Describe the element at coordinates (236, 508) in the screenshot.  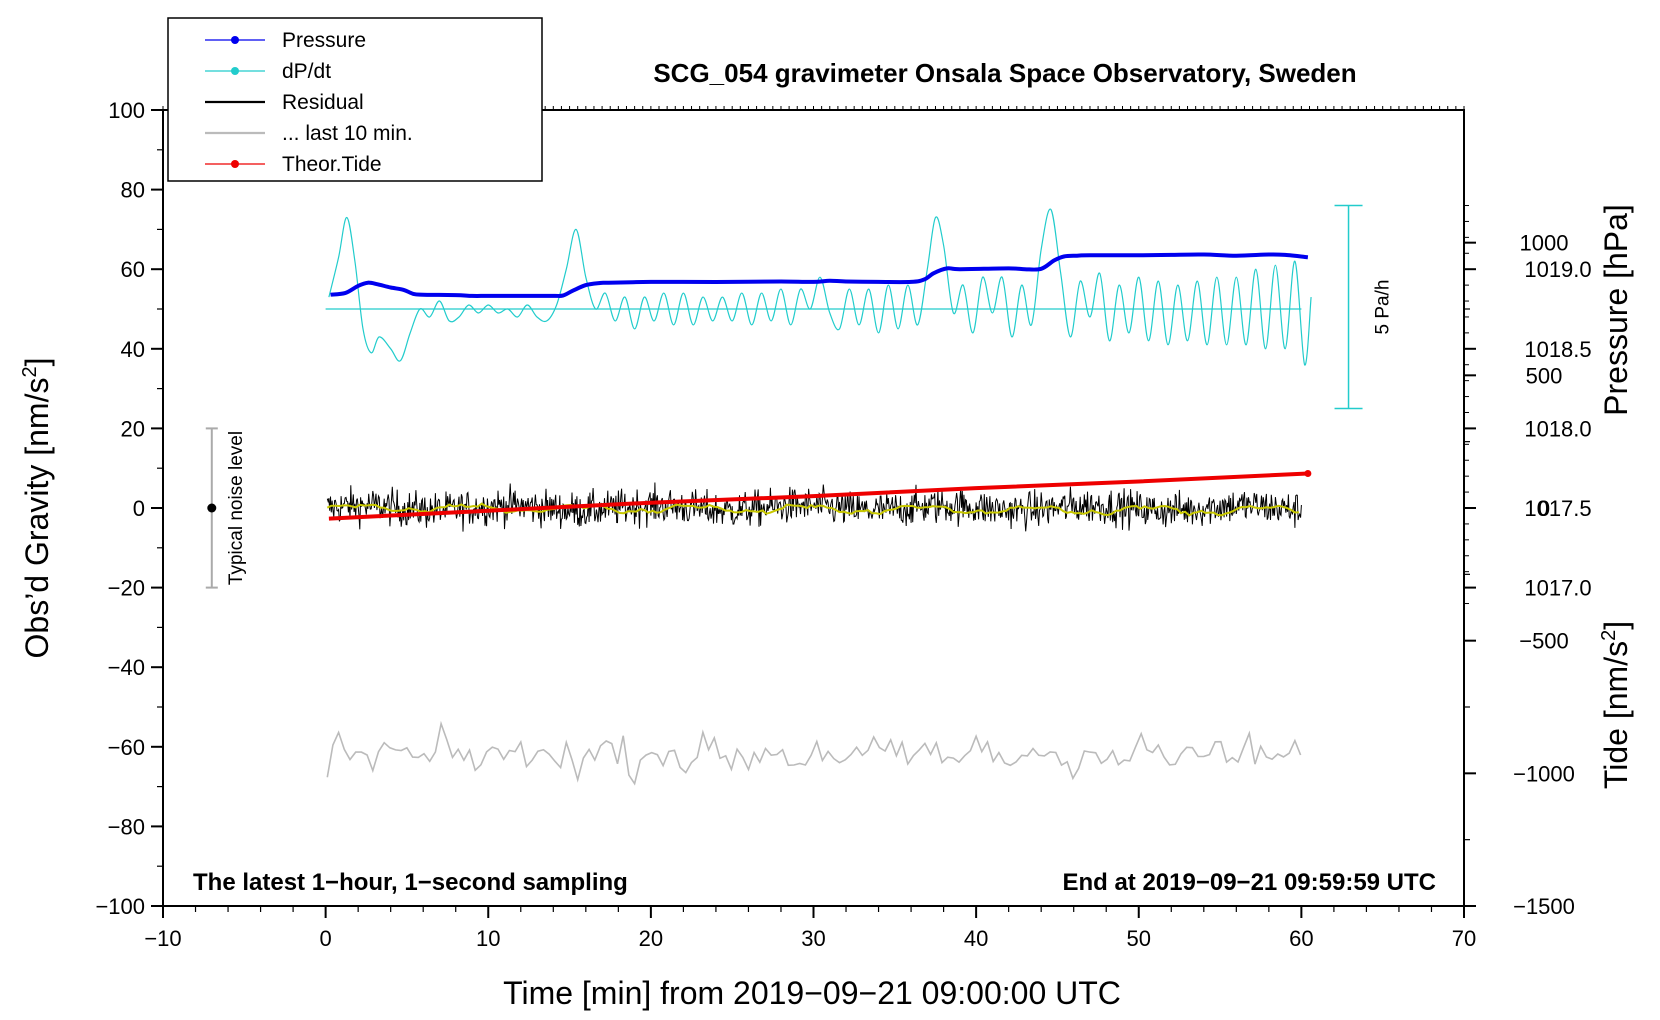
I see `noise-level-label: Typical noise level` at that location.